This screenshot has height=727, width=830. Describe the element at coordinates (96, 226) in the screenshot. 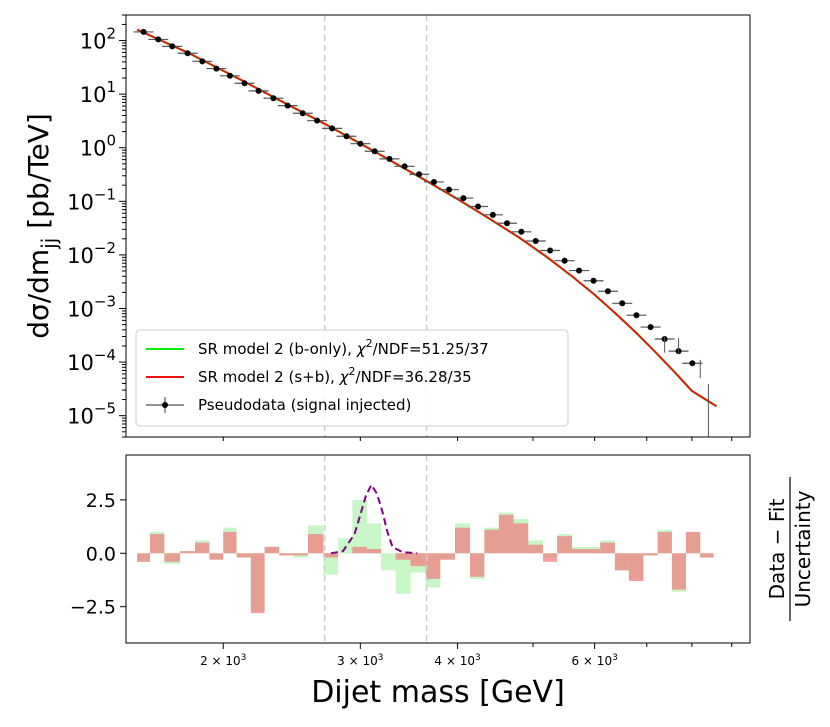

I see `main-y-ticks: 10² 10¹ 10⁰ 10⁻¹ 10⁻² 10⁻³ 10⁻⁴ 10⁻⁵` at that location.